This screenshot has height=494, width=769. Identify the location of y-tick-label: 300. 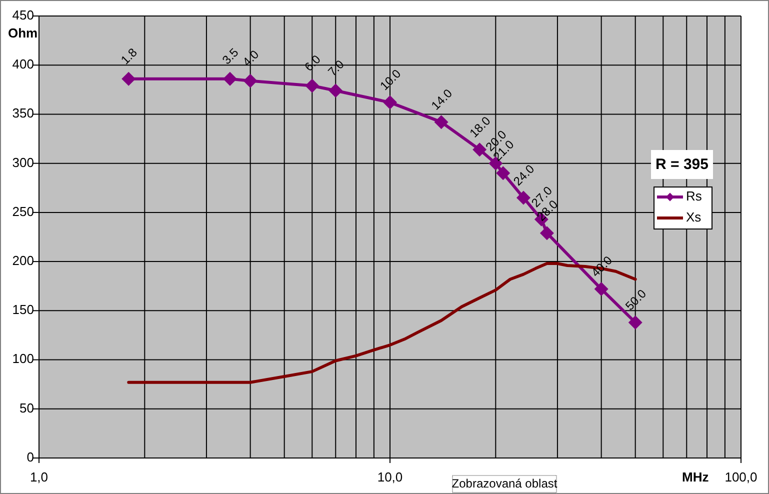
(23, 162).